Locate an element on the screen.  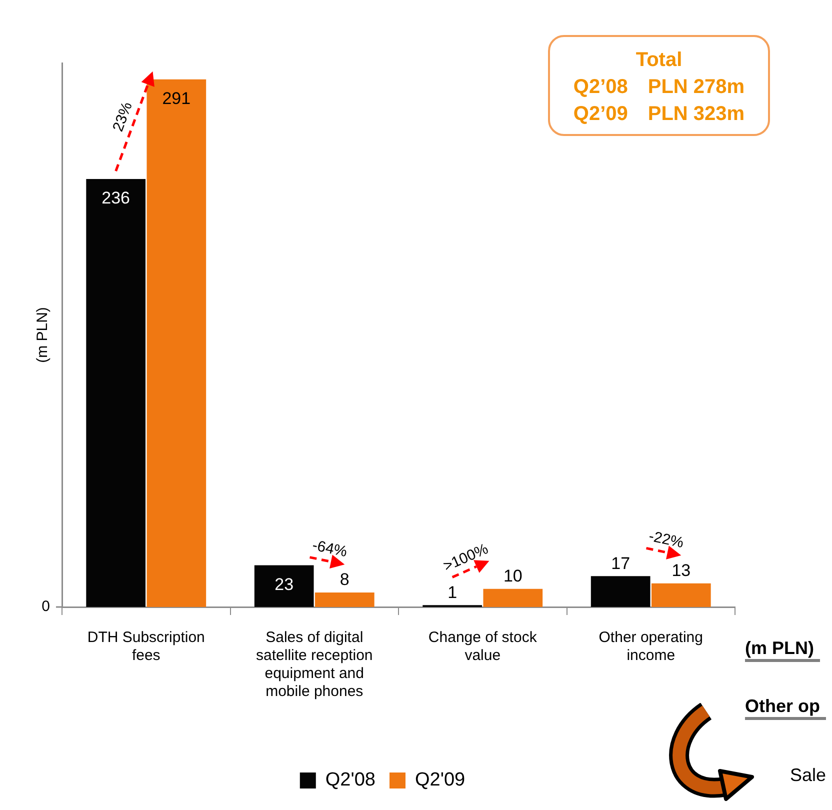
x-tick-label: Other operating income is located at coordinates (650, 646).